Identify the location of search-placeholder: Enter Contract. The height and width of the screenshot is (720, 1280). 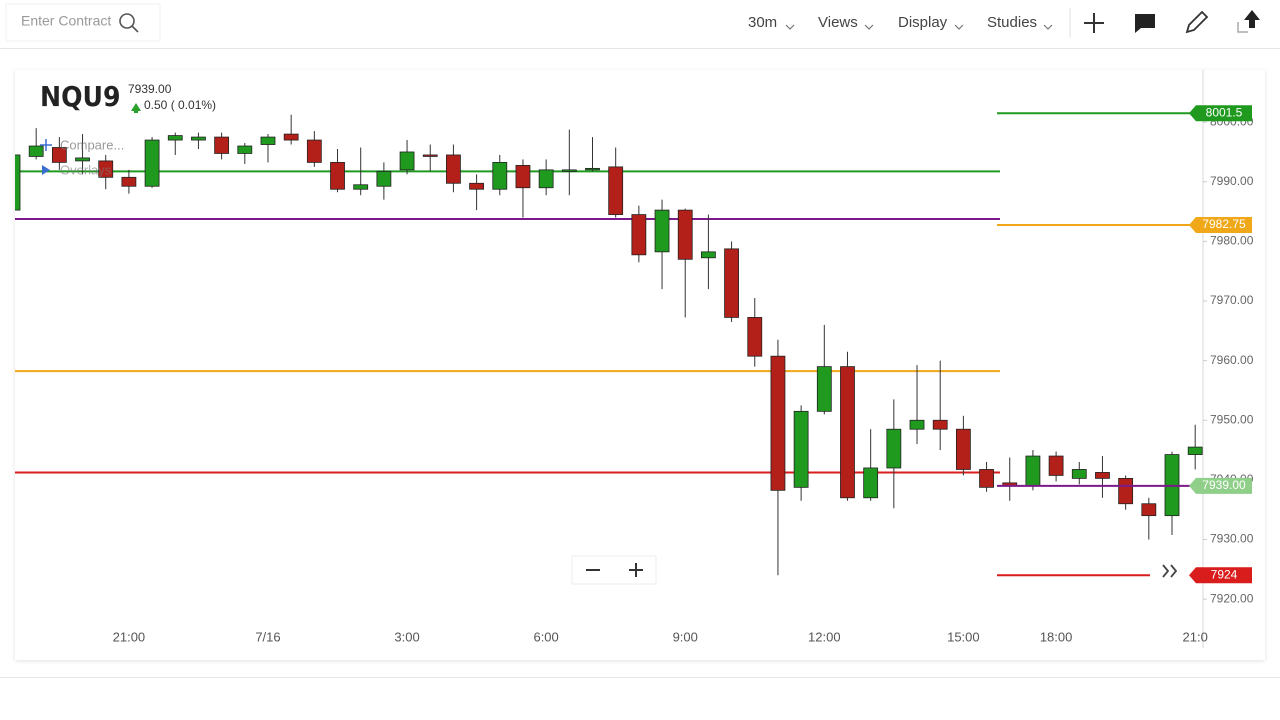
(66, 21).